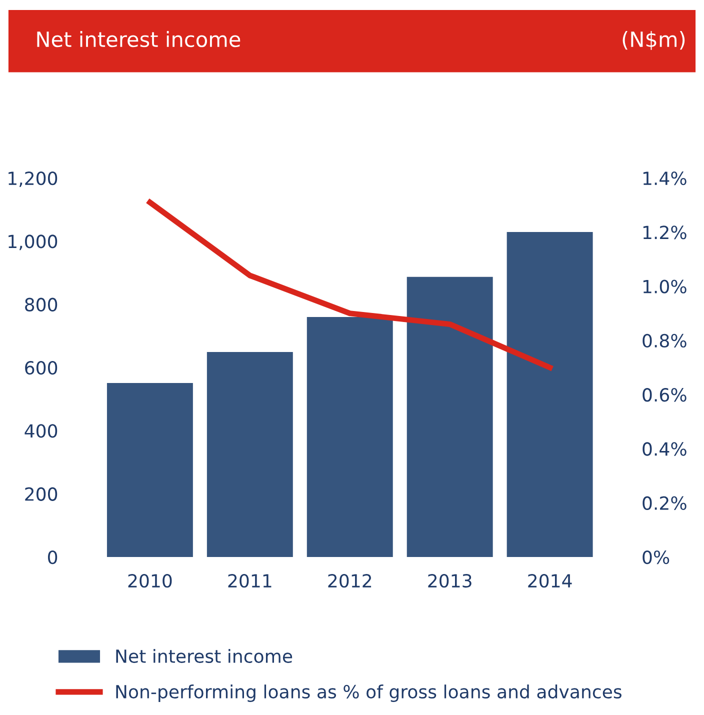  What do you see at coordinates (138, 39) in the screenshot?
I see `chart-title: Net interest income` at bounding box center [138, 39].